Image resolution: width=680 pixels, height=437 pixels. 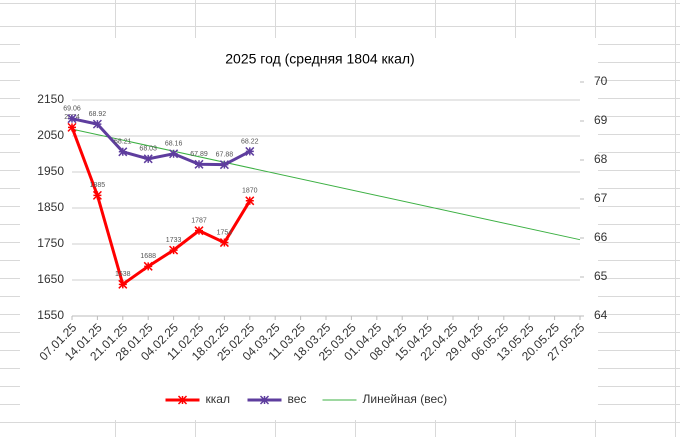 What do you see at coordinates (174, 144) in the screenshot?
I see `data-label: 68.16` at bounding box center [174, 144].